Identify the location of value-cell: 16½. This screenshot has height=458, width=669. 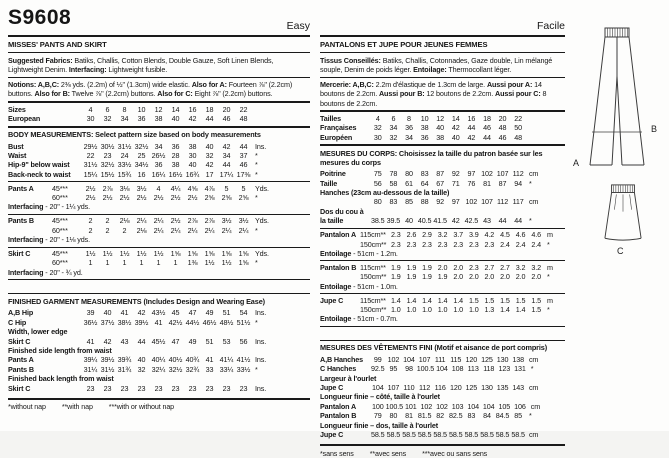
(175, 174).